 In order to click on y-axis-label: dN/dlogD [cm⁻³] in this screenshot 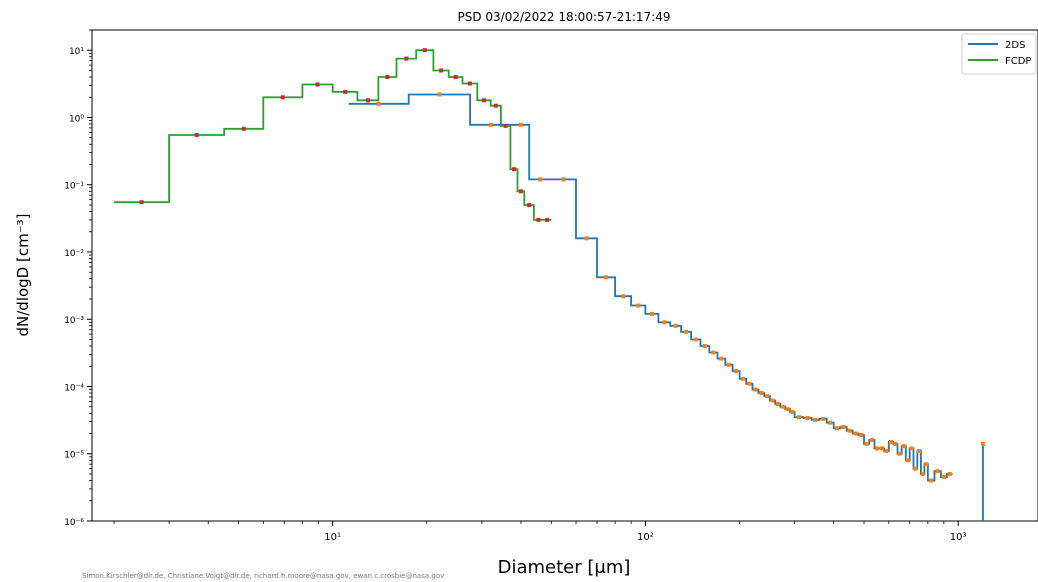, I will do `click(23, 275)`.